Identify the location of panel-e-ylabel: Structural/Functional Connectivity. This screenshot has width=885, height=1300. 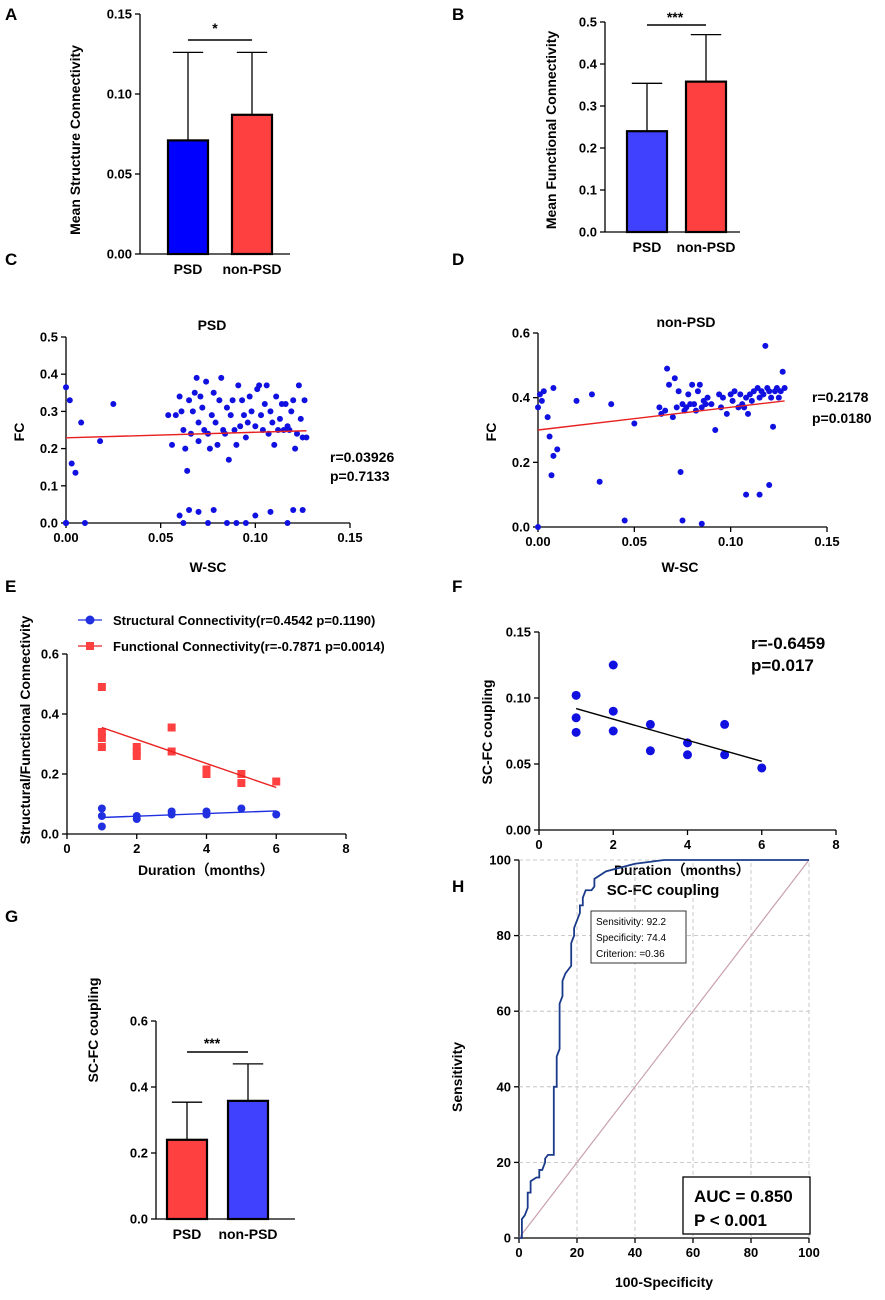
(25, 729).